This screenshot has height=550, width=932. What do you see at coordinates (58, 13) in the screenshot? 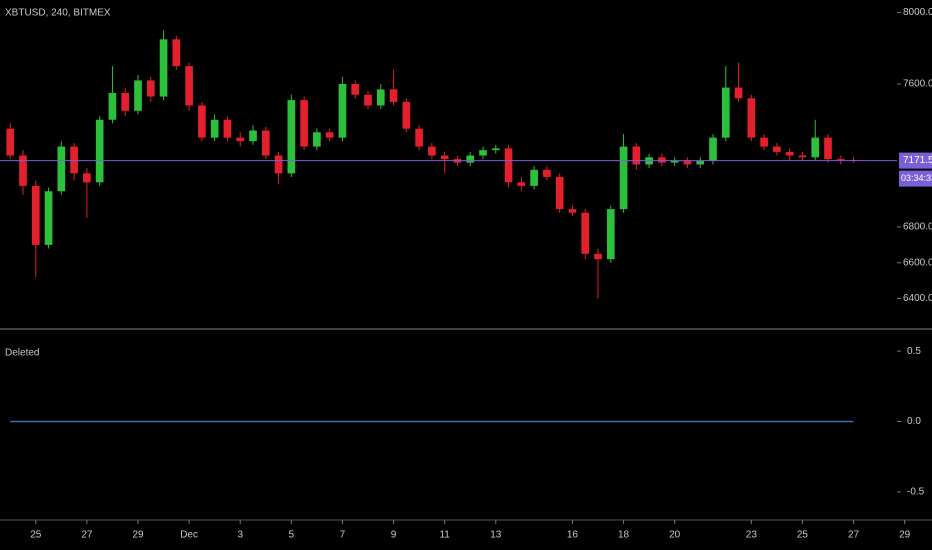
I see `symbol-title: XBTUSD, 240, BITMEX` at bounding box center [58, 13].